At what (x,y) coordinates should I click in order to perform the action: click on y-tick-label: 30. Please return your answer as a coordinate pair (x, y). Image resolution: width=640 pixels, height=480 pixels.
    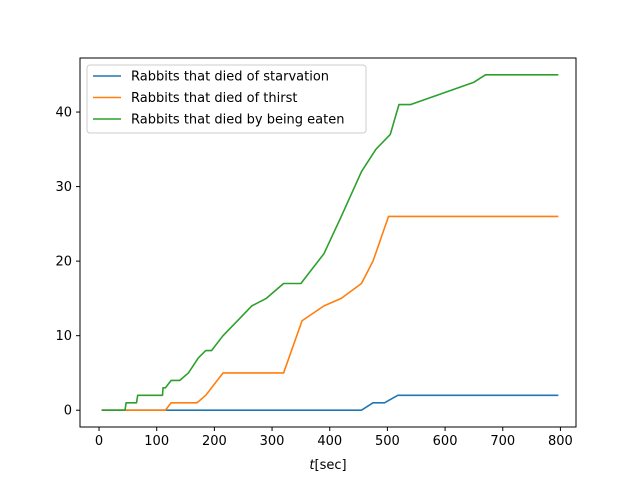
    Looking at the image, I should click on (63, 187).